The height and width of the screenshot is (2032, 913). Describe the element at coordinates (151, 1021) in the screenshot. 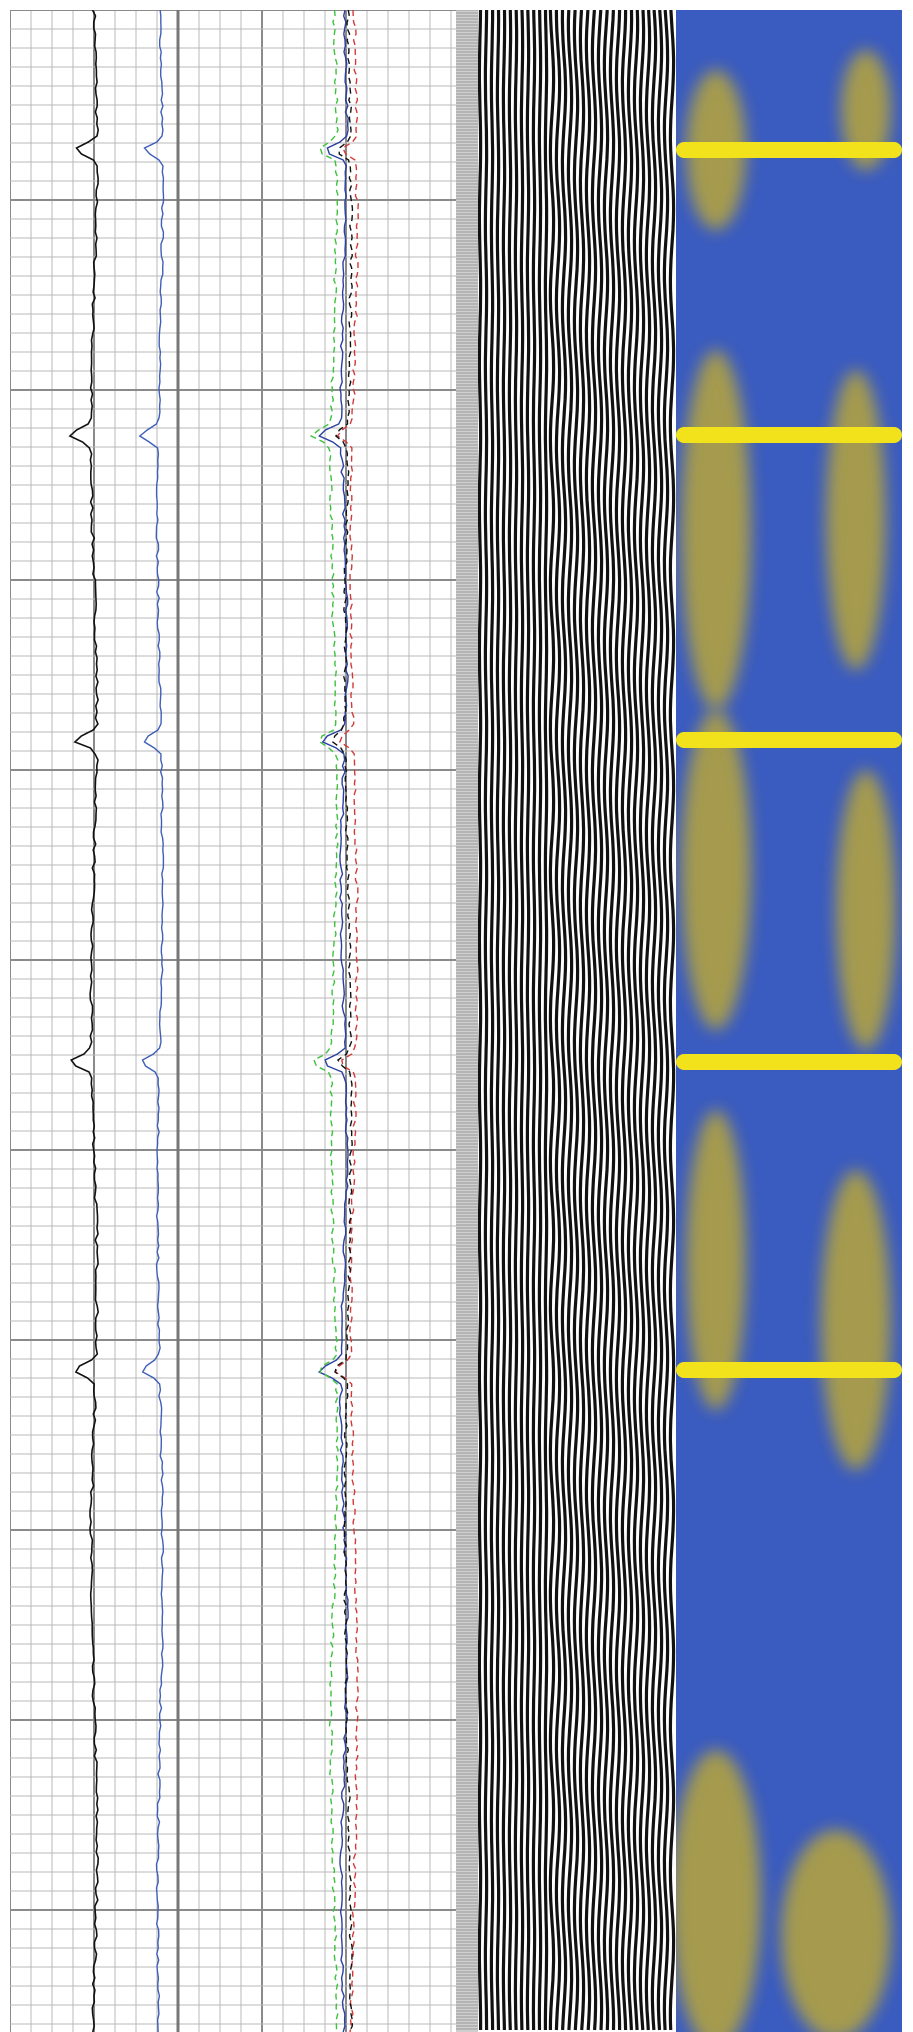

I see `track-2-curve` at that location.